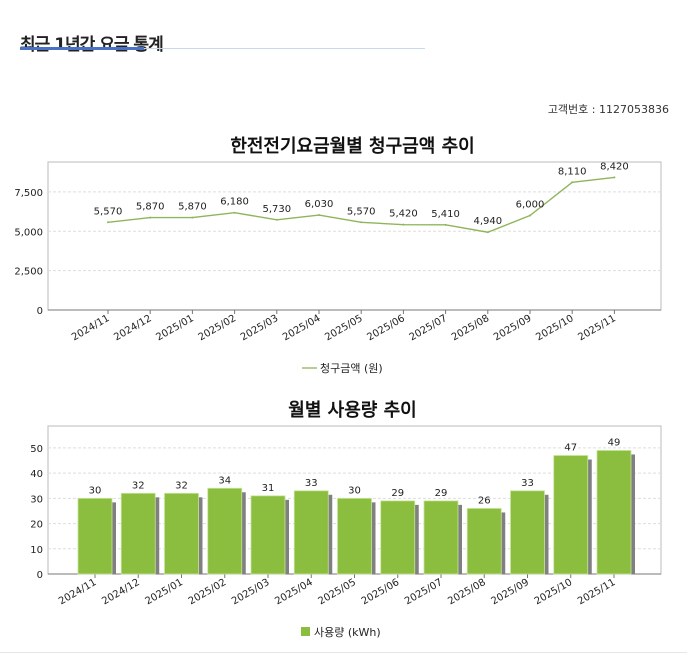  What do you see at coordinates (510, 592) in the screenshot?
I see `x-tick-label: 2025/09` at bounding box center [510, 592].